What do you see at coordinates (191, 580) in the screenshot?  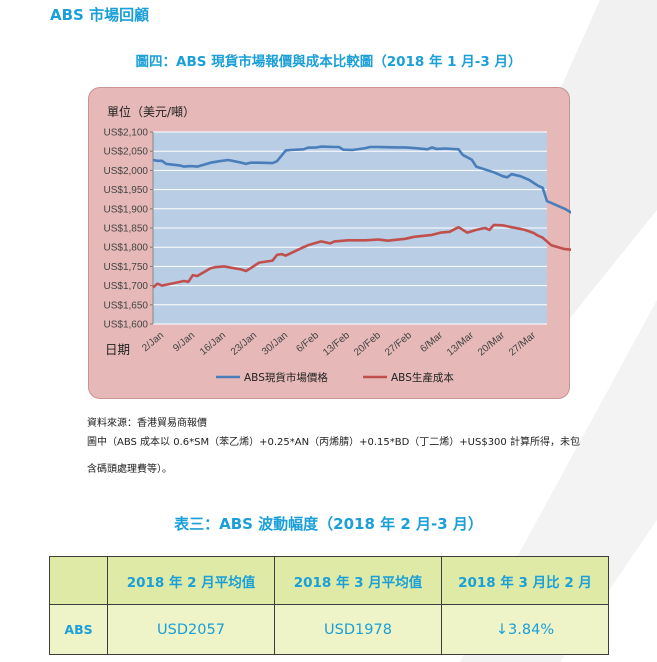 I see `table-header-feb-average: 2018 年 2 月平均值` at bounding box center [191, 580].